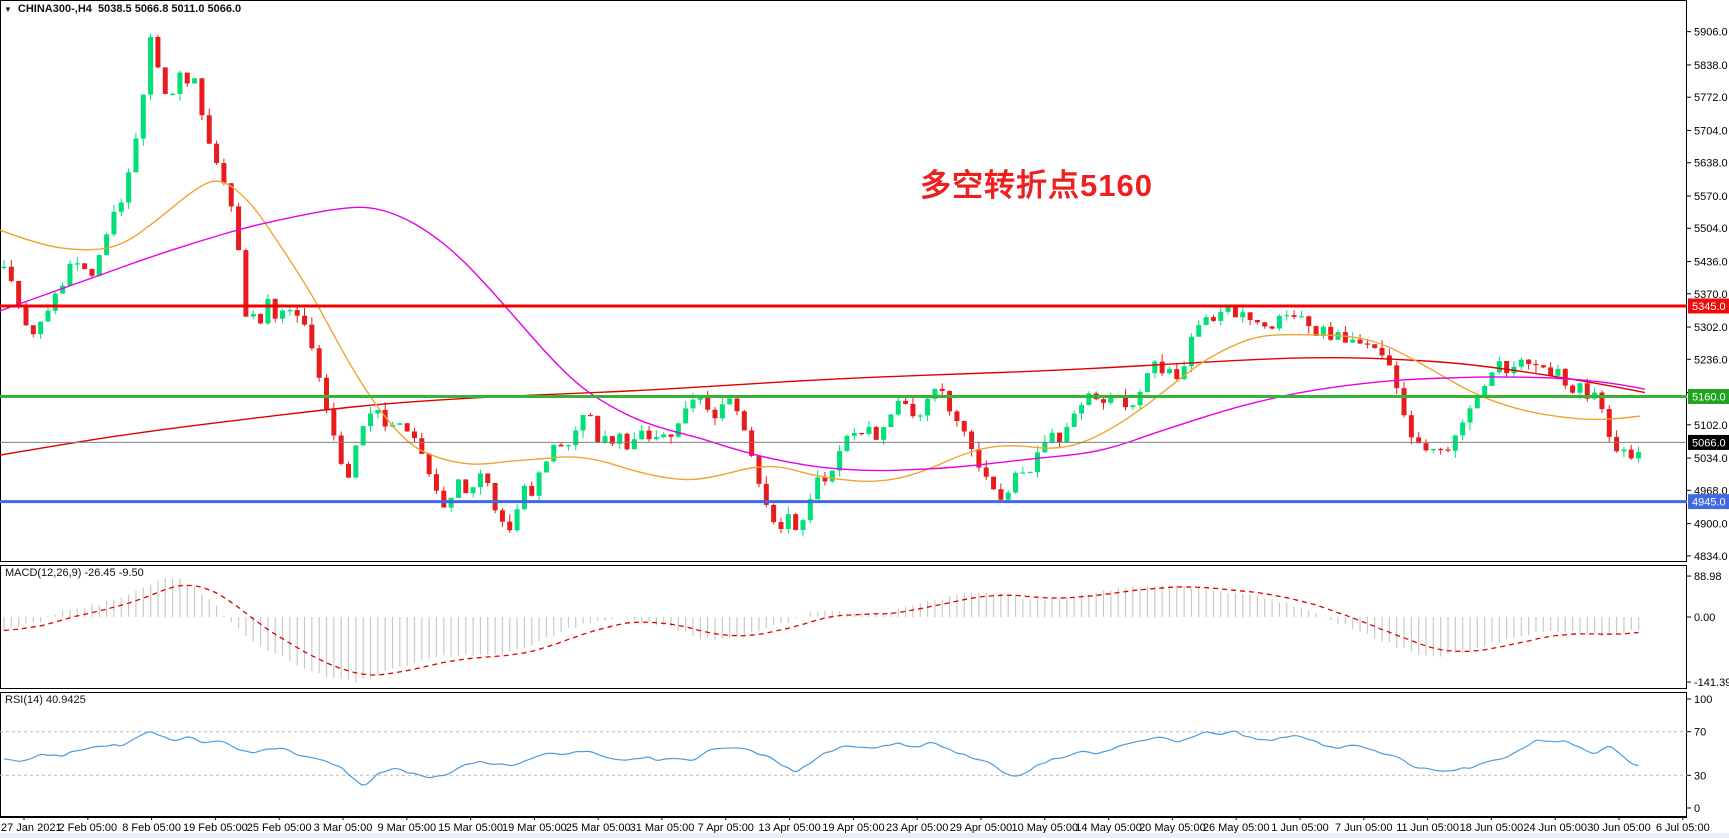 The image size is (1729, 838). I want to click on svg-text: 5638.0, so click(1711, 164).